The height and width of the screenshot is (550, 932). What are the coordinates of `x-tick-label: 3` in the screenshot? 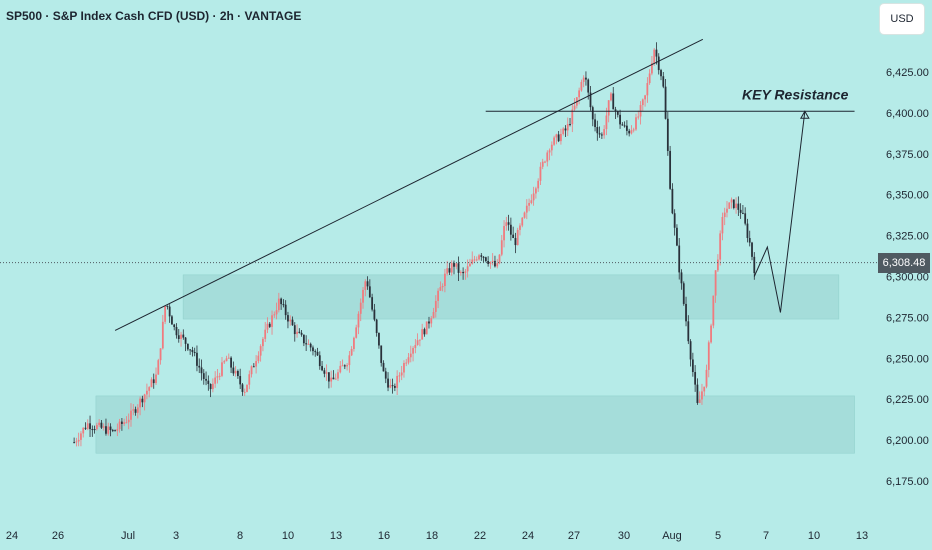 It's located at (176, 536).